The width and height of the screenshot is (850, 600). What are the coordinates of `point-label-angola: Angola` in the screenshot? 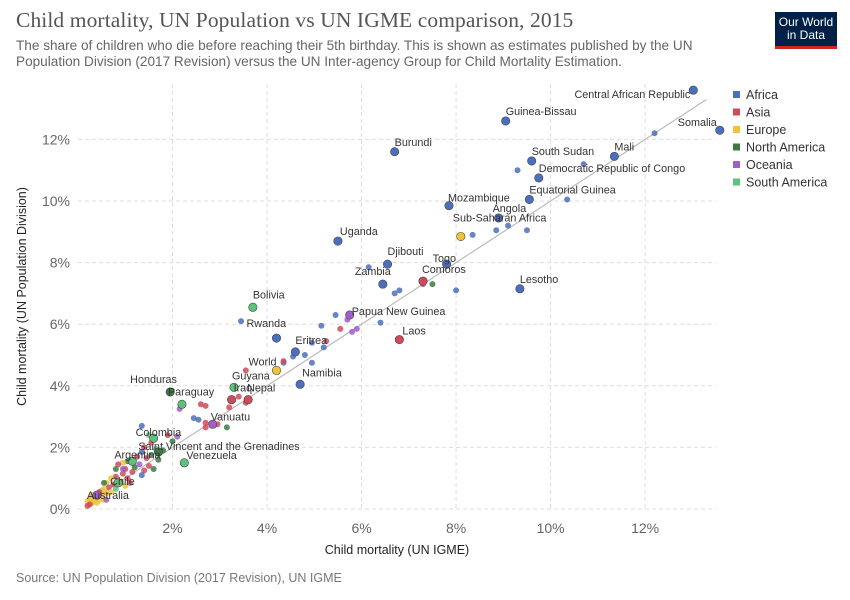 It's located at (510, 209).